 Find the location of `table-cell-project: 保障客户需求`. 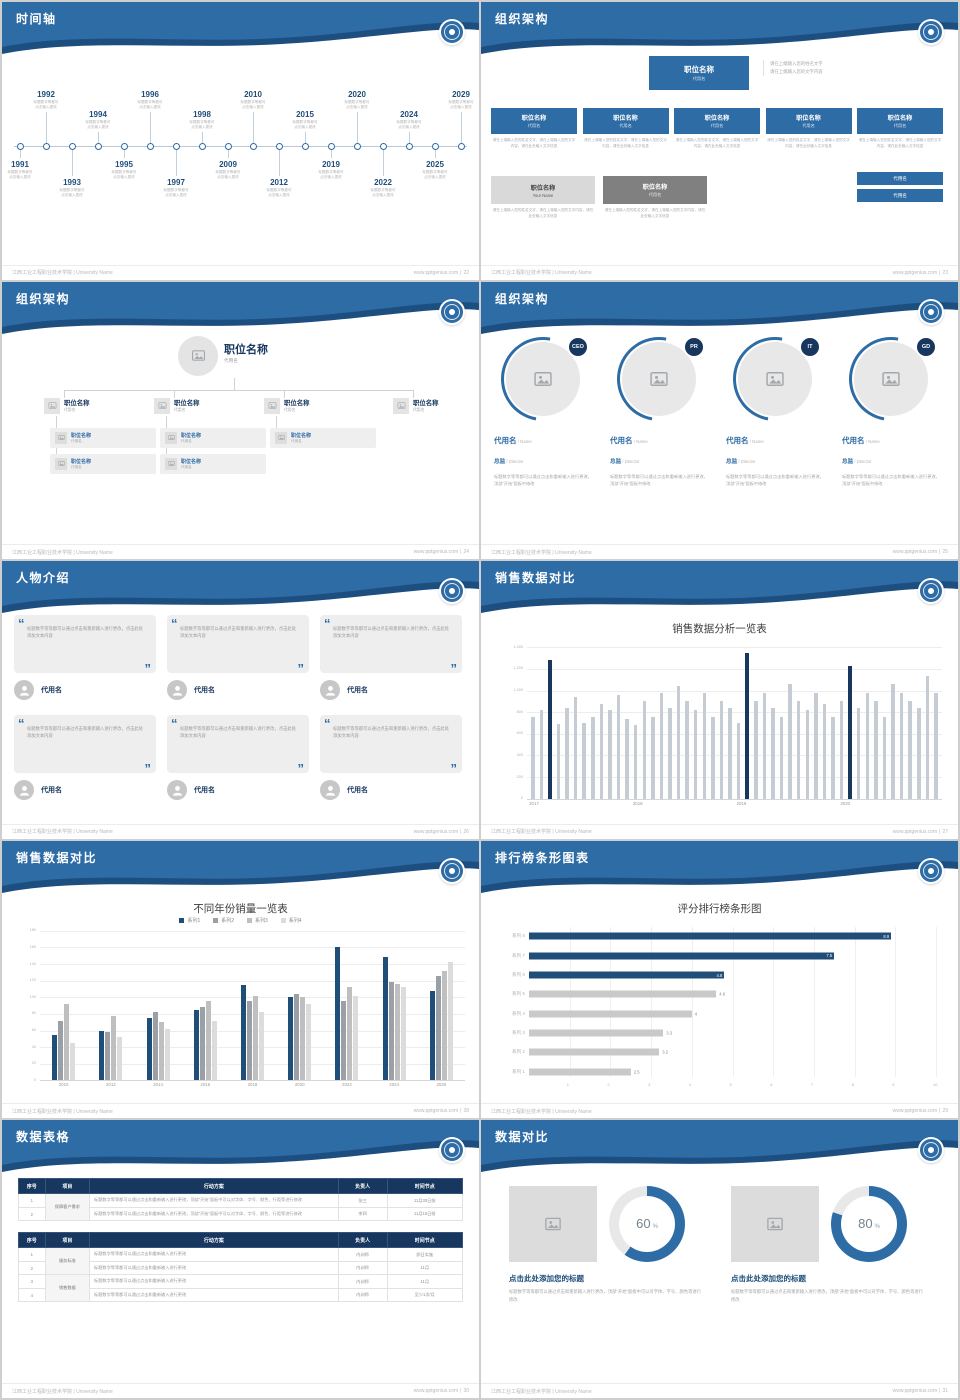

table-cell-project: 保障客户需求 is located at coordinates (67, 1207).